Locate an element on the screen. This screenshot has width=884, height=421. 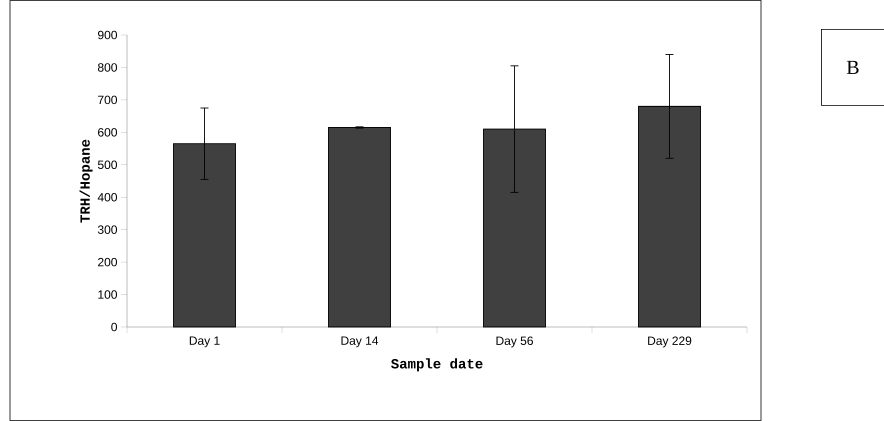
x-axis-title: Sample date is located at coordinates (437, 365).